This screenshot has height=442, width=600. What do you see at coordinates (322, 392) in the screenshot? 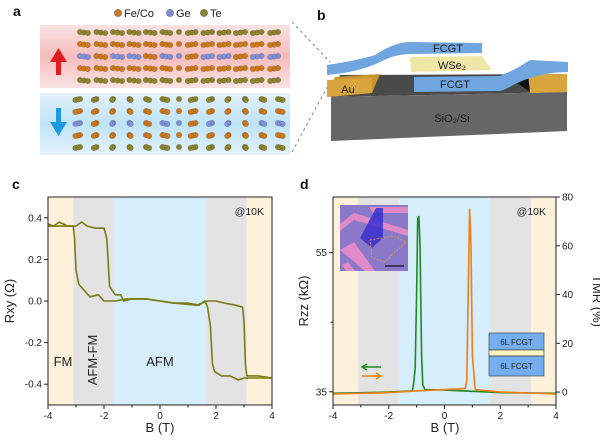
I see `y-left-tick-label: 35` at bounding box center [322, 392].